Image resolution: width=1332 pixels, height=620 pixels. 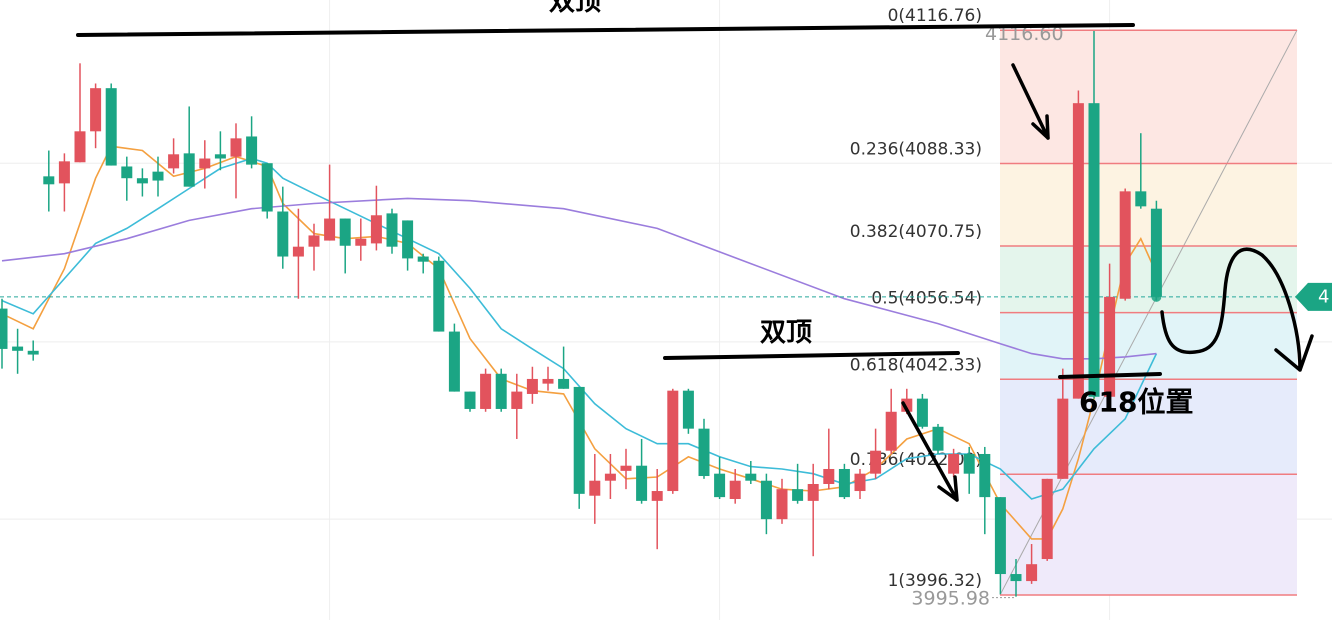 What do you see at coordinates (1136, 402) in the screenshot?
I see `annotation-text: 618位置` at bounding box center [1136, 402].